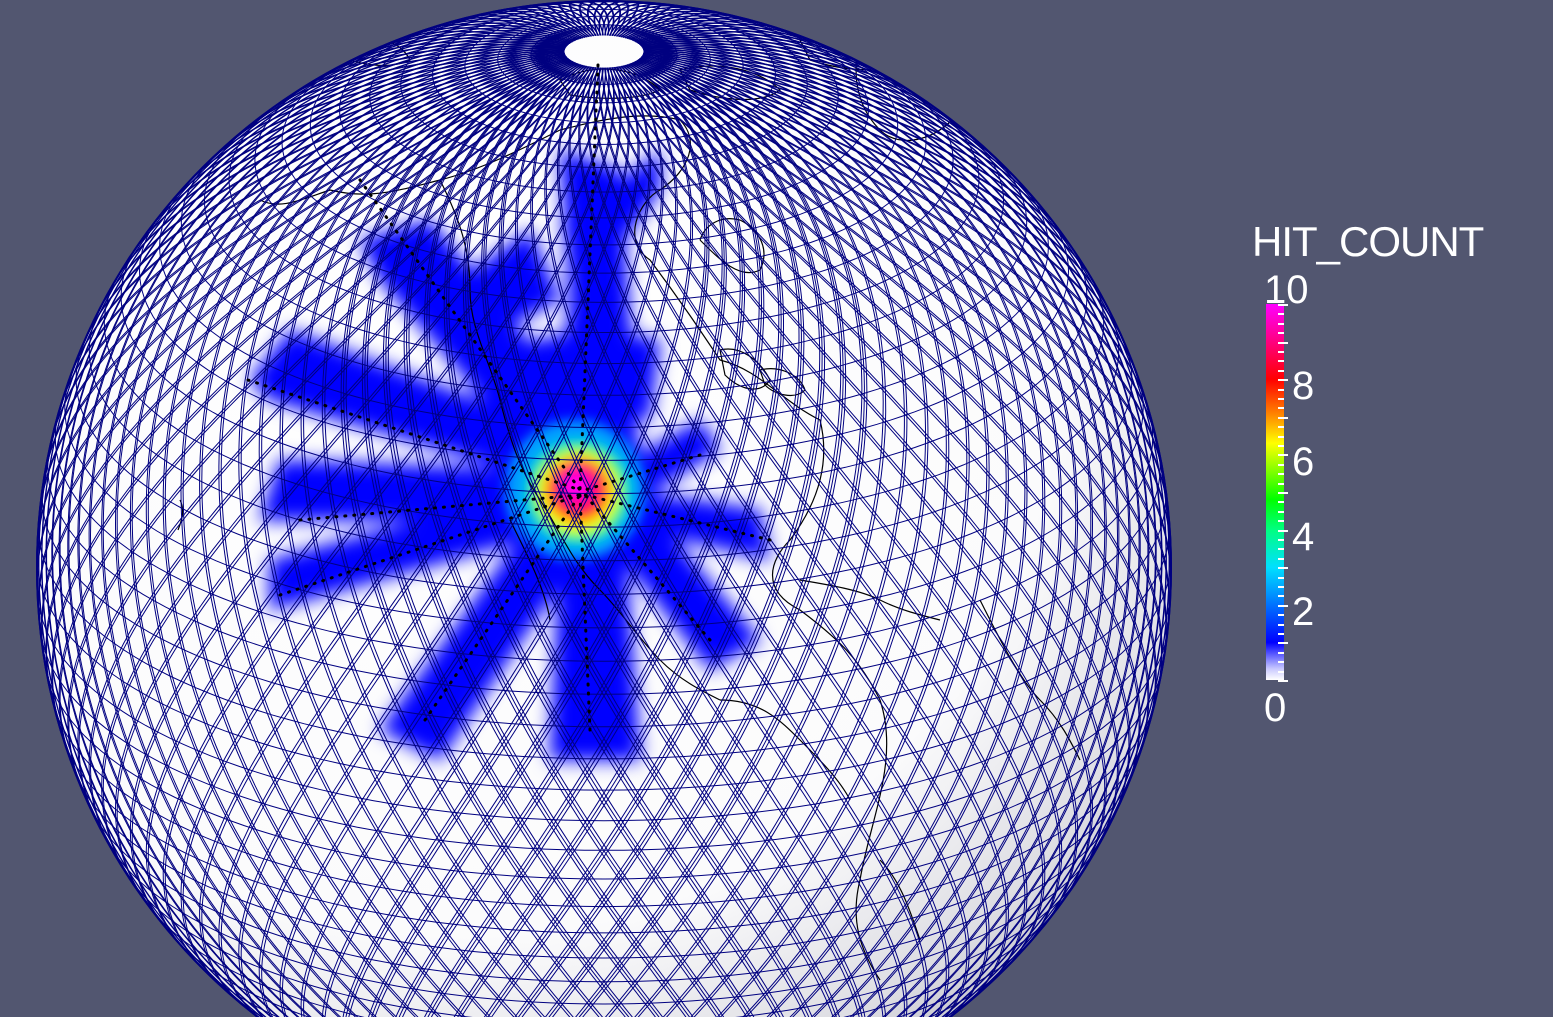  I want to click on scalar-bar: HIT_COUNT 10 8 6 4 2 0, so click(1382, 478).